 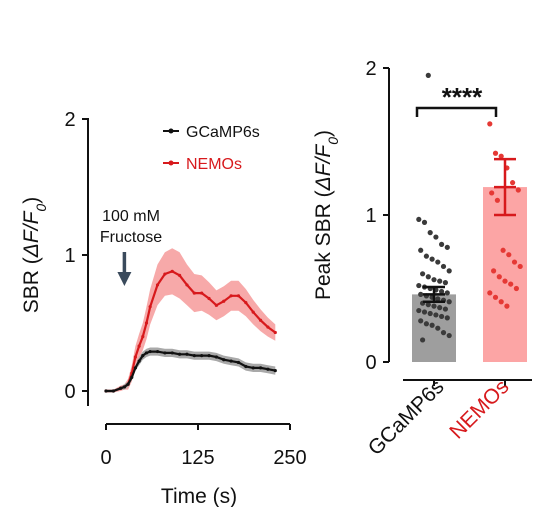 What do you see at coordinates (370, 363) in the screenshot?
I see `bar-y-tick-label: 0` at bounding box center [370, 363].